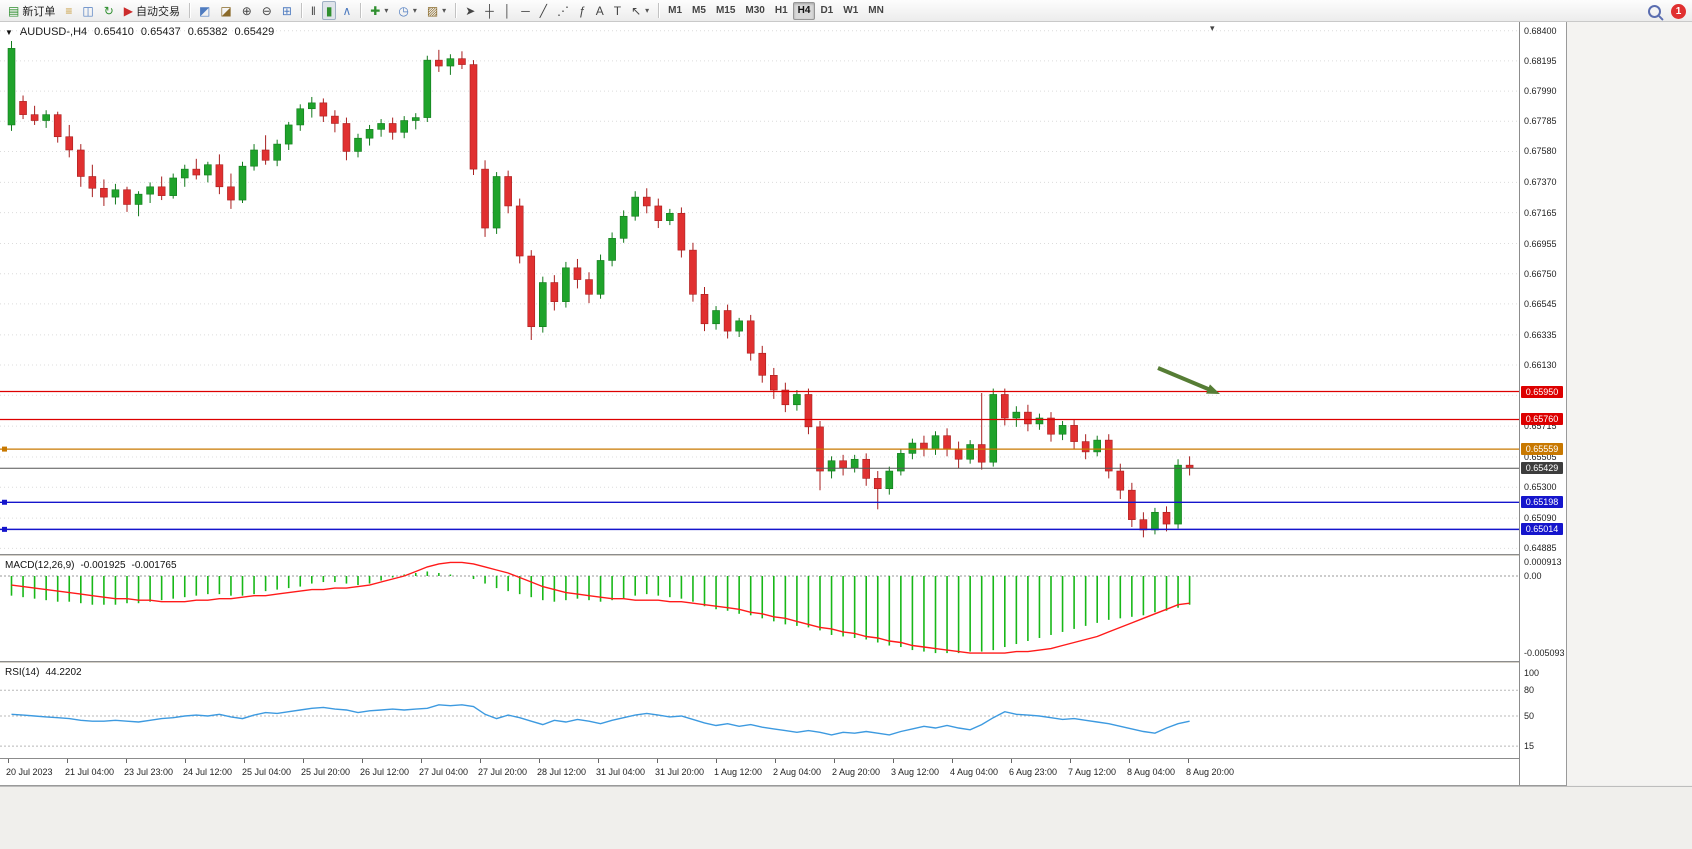  I want to click on status-strip, so click(846, 817).